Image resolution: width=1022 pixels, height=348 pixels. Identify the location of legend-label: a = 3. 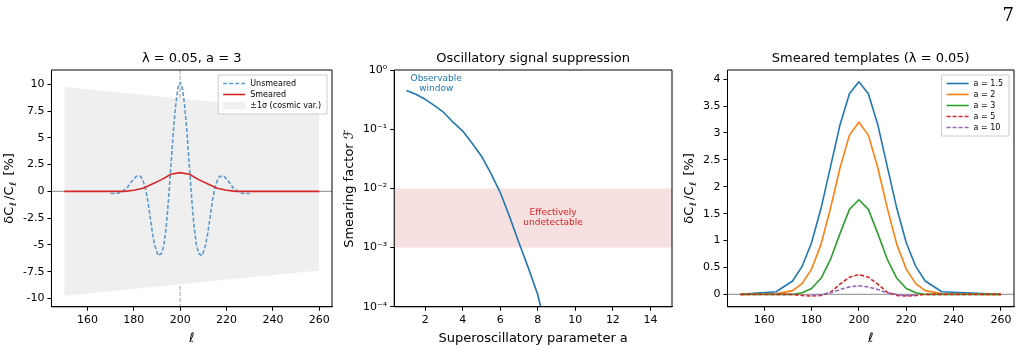
(984, 105).